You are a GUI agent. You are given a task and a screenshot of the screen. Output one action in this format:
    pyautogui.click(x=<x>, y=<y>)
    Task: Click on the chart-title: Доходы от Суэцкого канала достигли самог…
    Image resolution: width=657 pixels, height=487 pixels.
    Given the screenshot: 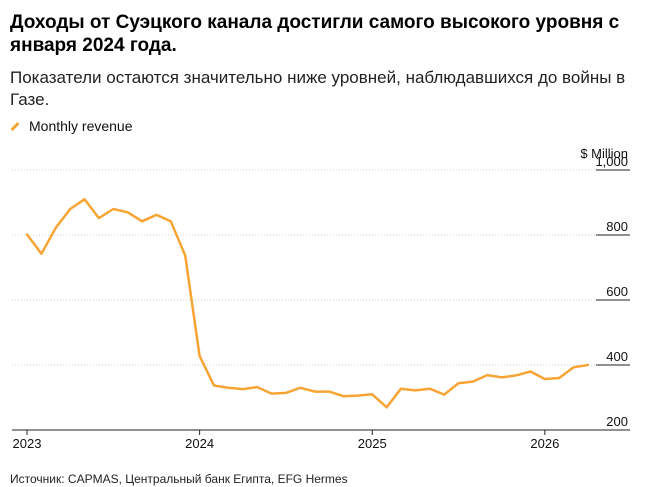 What is the action you would take?
    pyautogui.click(x=315, y=34)
    